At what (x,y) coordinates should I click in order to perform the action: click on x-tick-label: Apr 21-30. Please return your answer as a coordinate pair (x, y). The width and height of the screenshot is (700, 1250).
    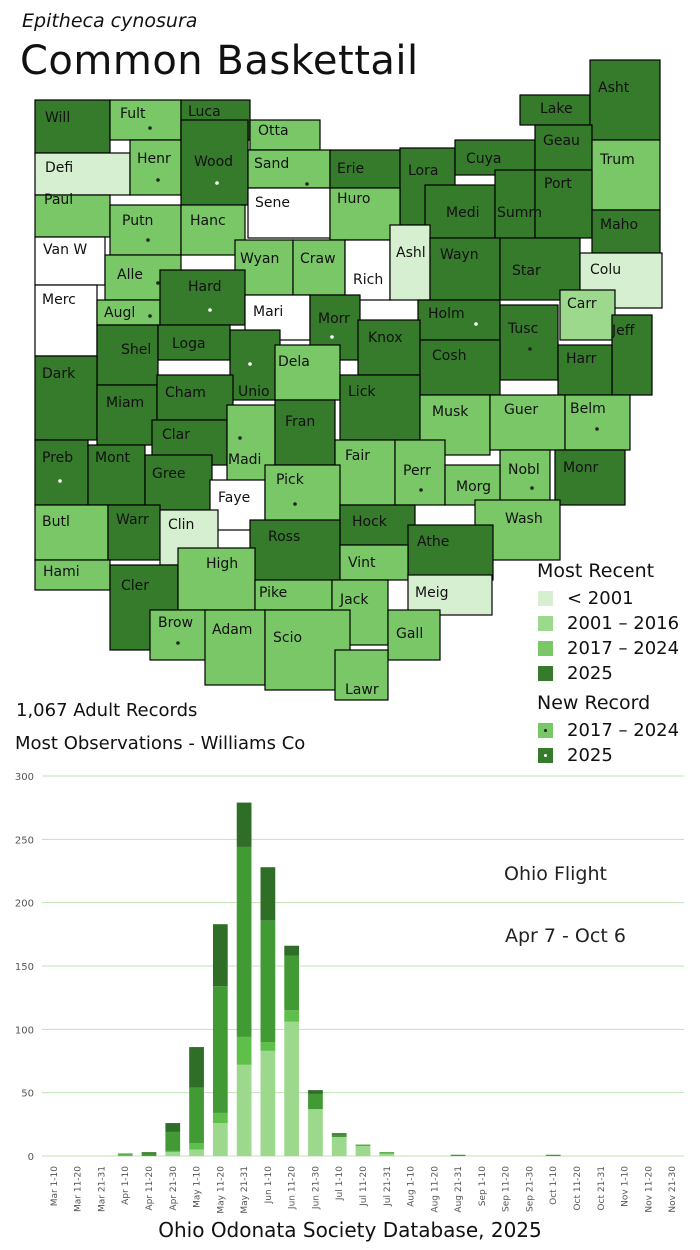
    Looking at the image, I should click on (174, 1188).